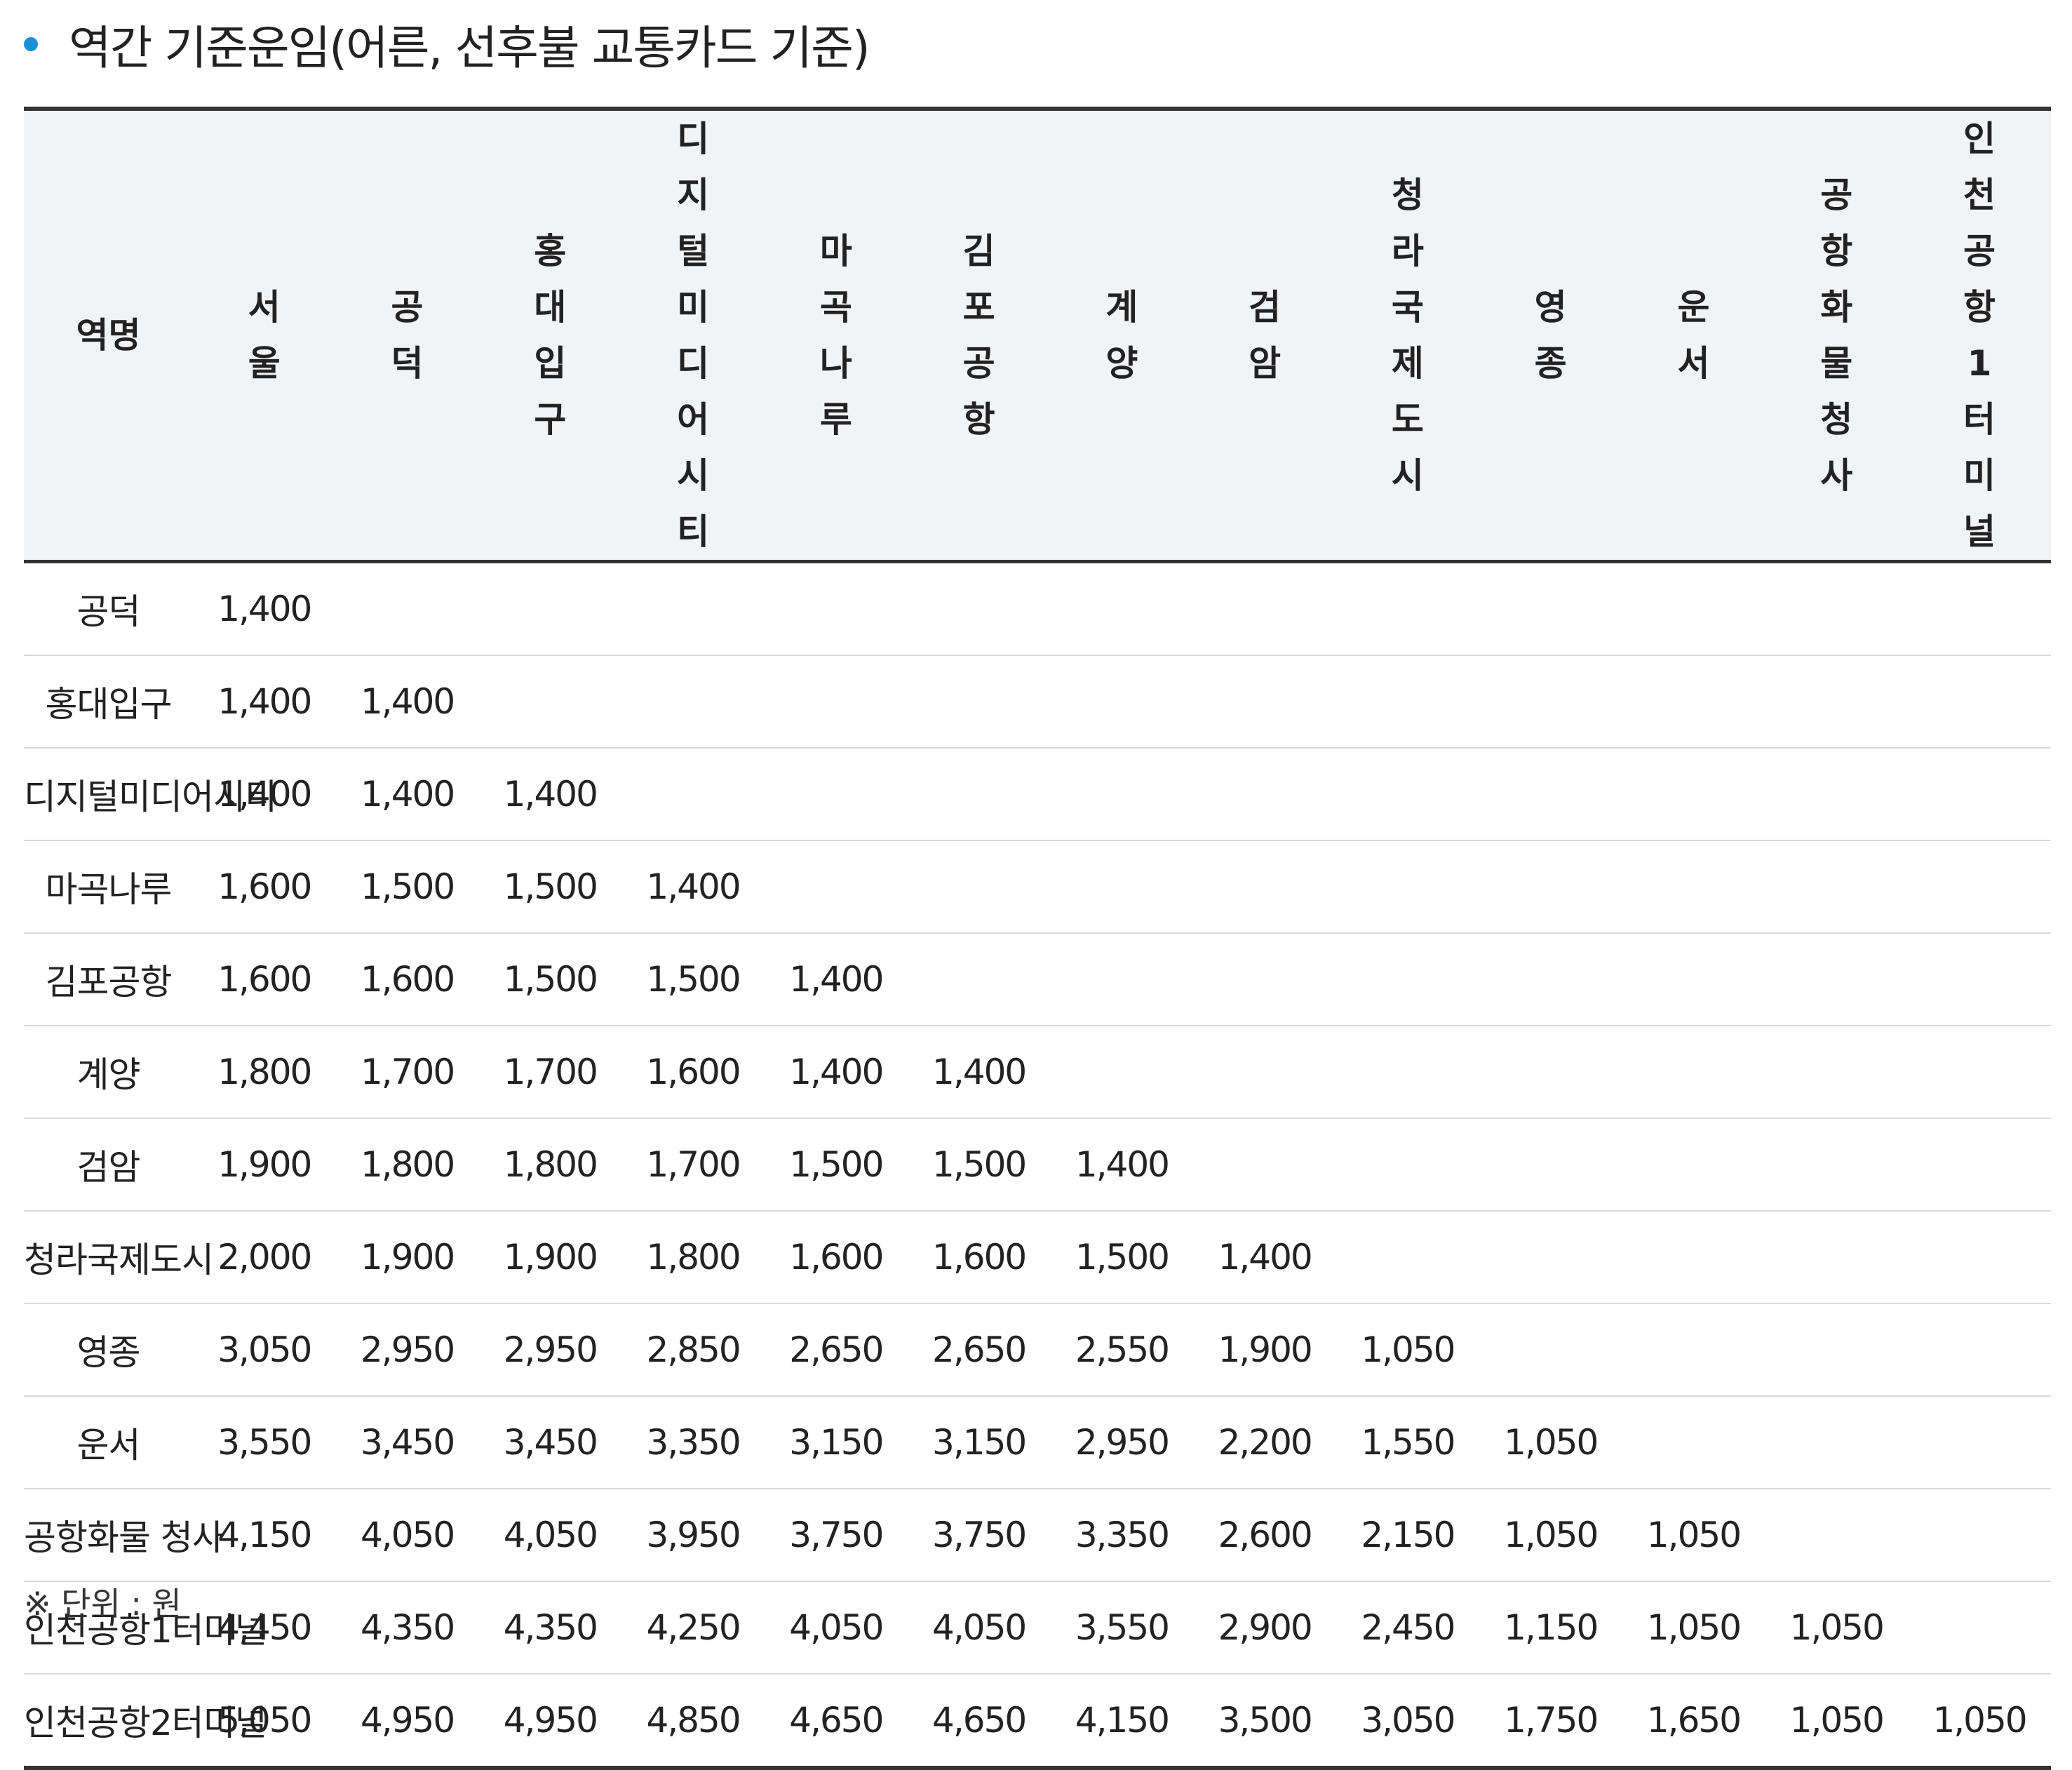 This screenshot has height=1770, width=2072. I want to click on row-station-name: 김포공항, so click(108, 980).